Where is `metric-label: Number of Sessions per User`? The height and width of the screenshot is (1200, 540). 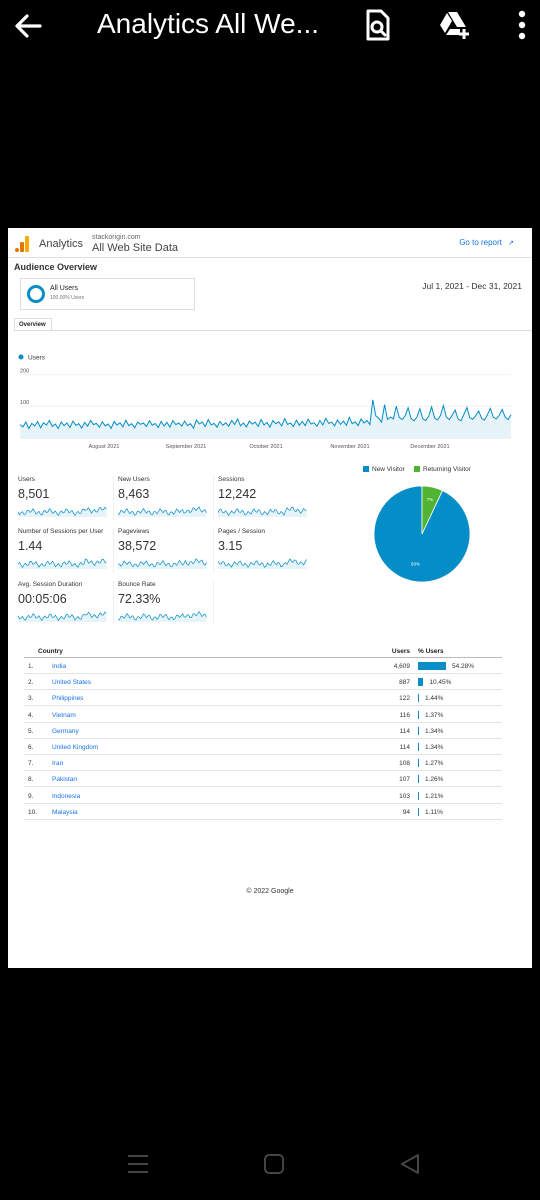 metric-label: Number of Sessions per User is located at coordinates (61, 531).